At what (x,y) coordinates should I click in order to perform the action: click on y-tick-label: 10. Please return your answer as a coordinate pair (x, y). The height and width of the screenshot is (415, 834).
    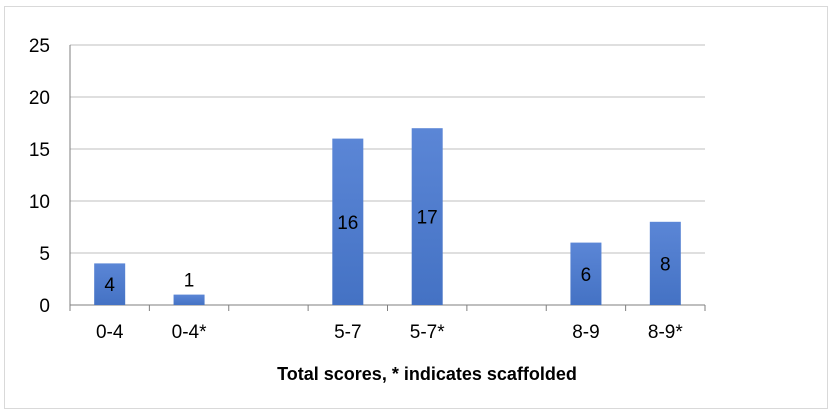
    Looking at the image, I should click on (39, 202).